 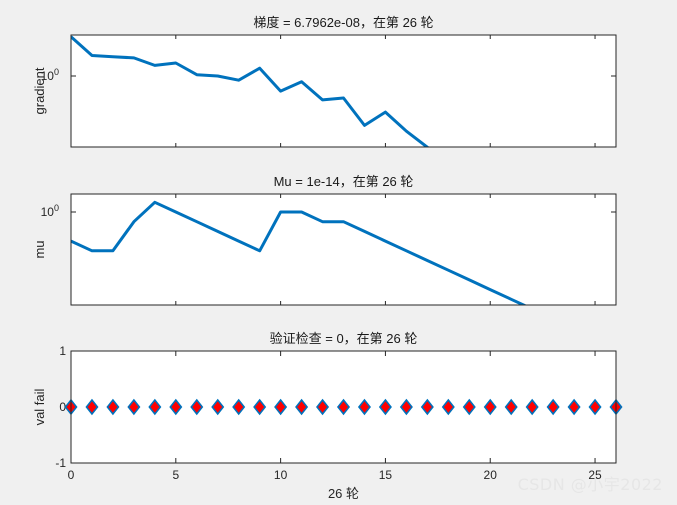 I want to click on y-tick-label: 0, so click(x=62, y=407).